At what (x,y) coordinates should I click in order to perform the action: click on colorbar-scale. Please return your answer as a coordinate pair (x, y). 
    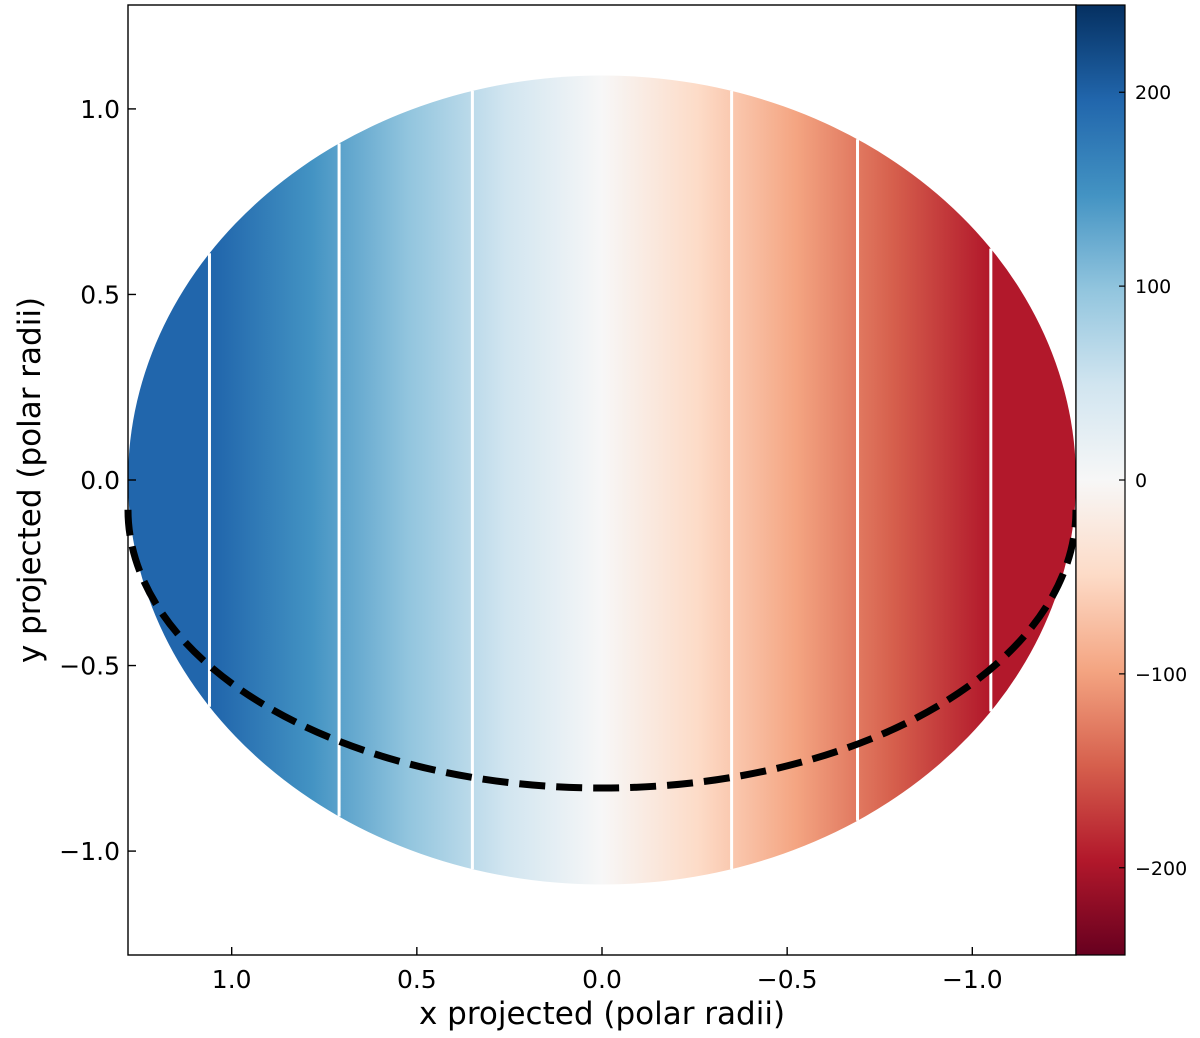
    Looking at the image, I should click on (1100, 480).